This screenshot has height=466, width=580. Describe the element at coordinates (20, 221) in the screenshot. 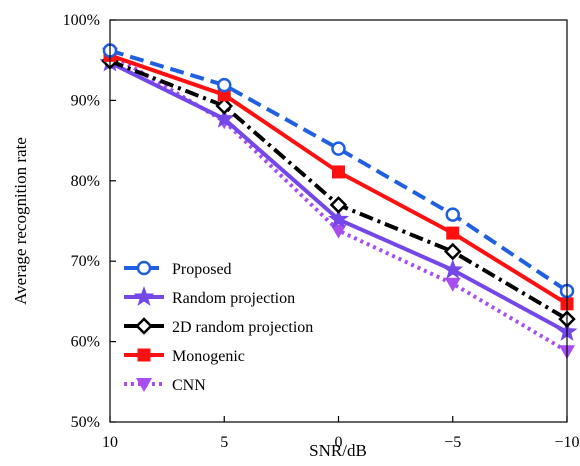

I see `y-axis-label: Average recognition rate` at that location.